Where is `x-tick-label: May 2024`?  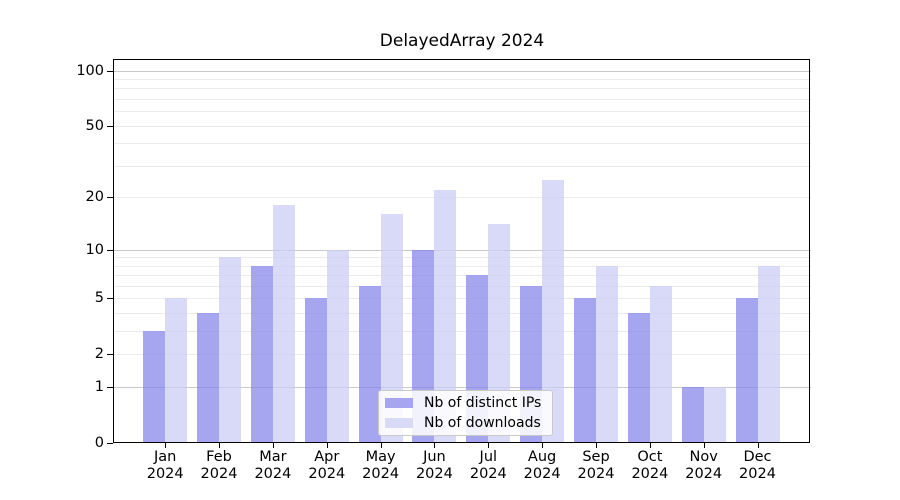
x-tick-label: May 2024 is located at coordinates (381, 465).